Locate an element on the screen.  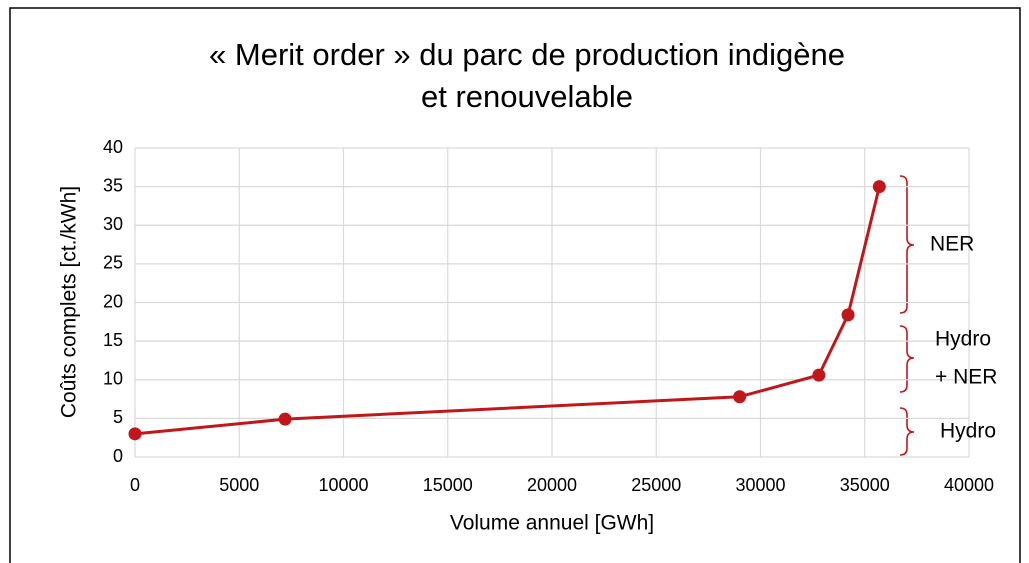
x-tick-label: 25000 is located at coordinates (656, 485).